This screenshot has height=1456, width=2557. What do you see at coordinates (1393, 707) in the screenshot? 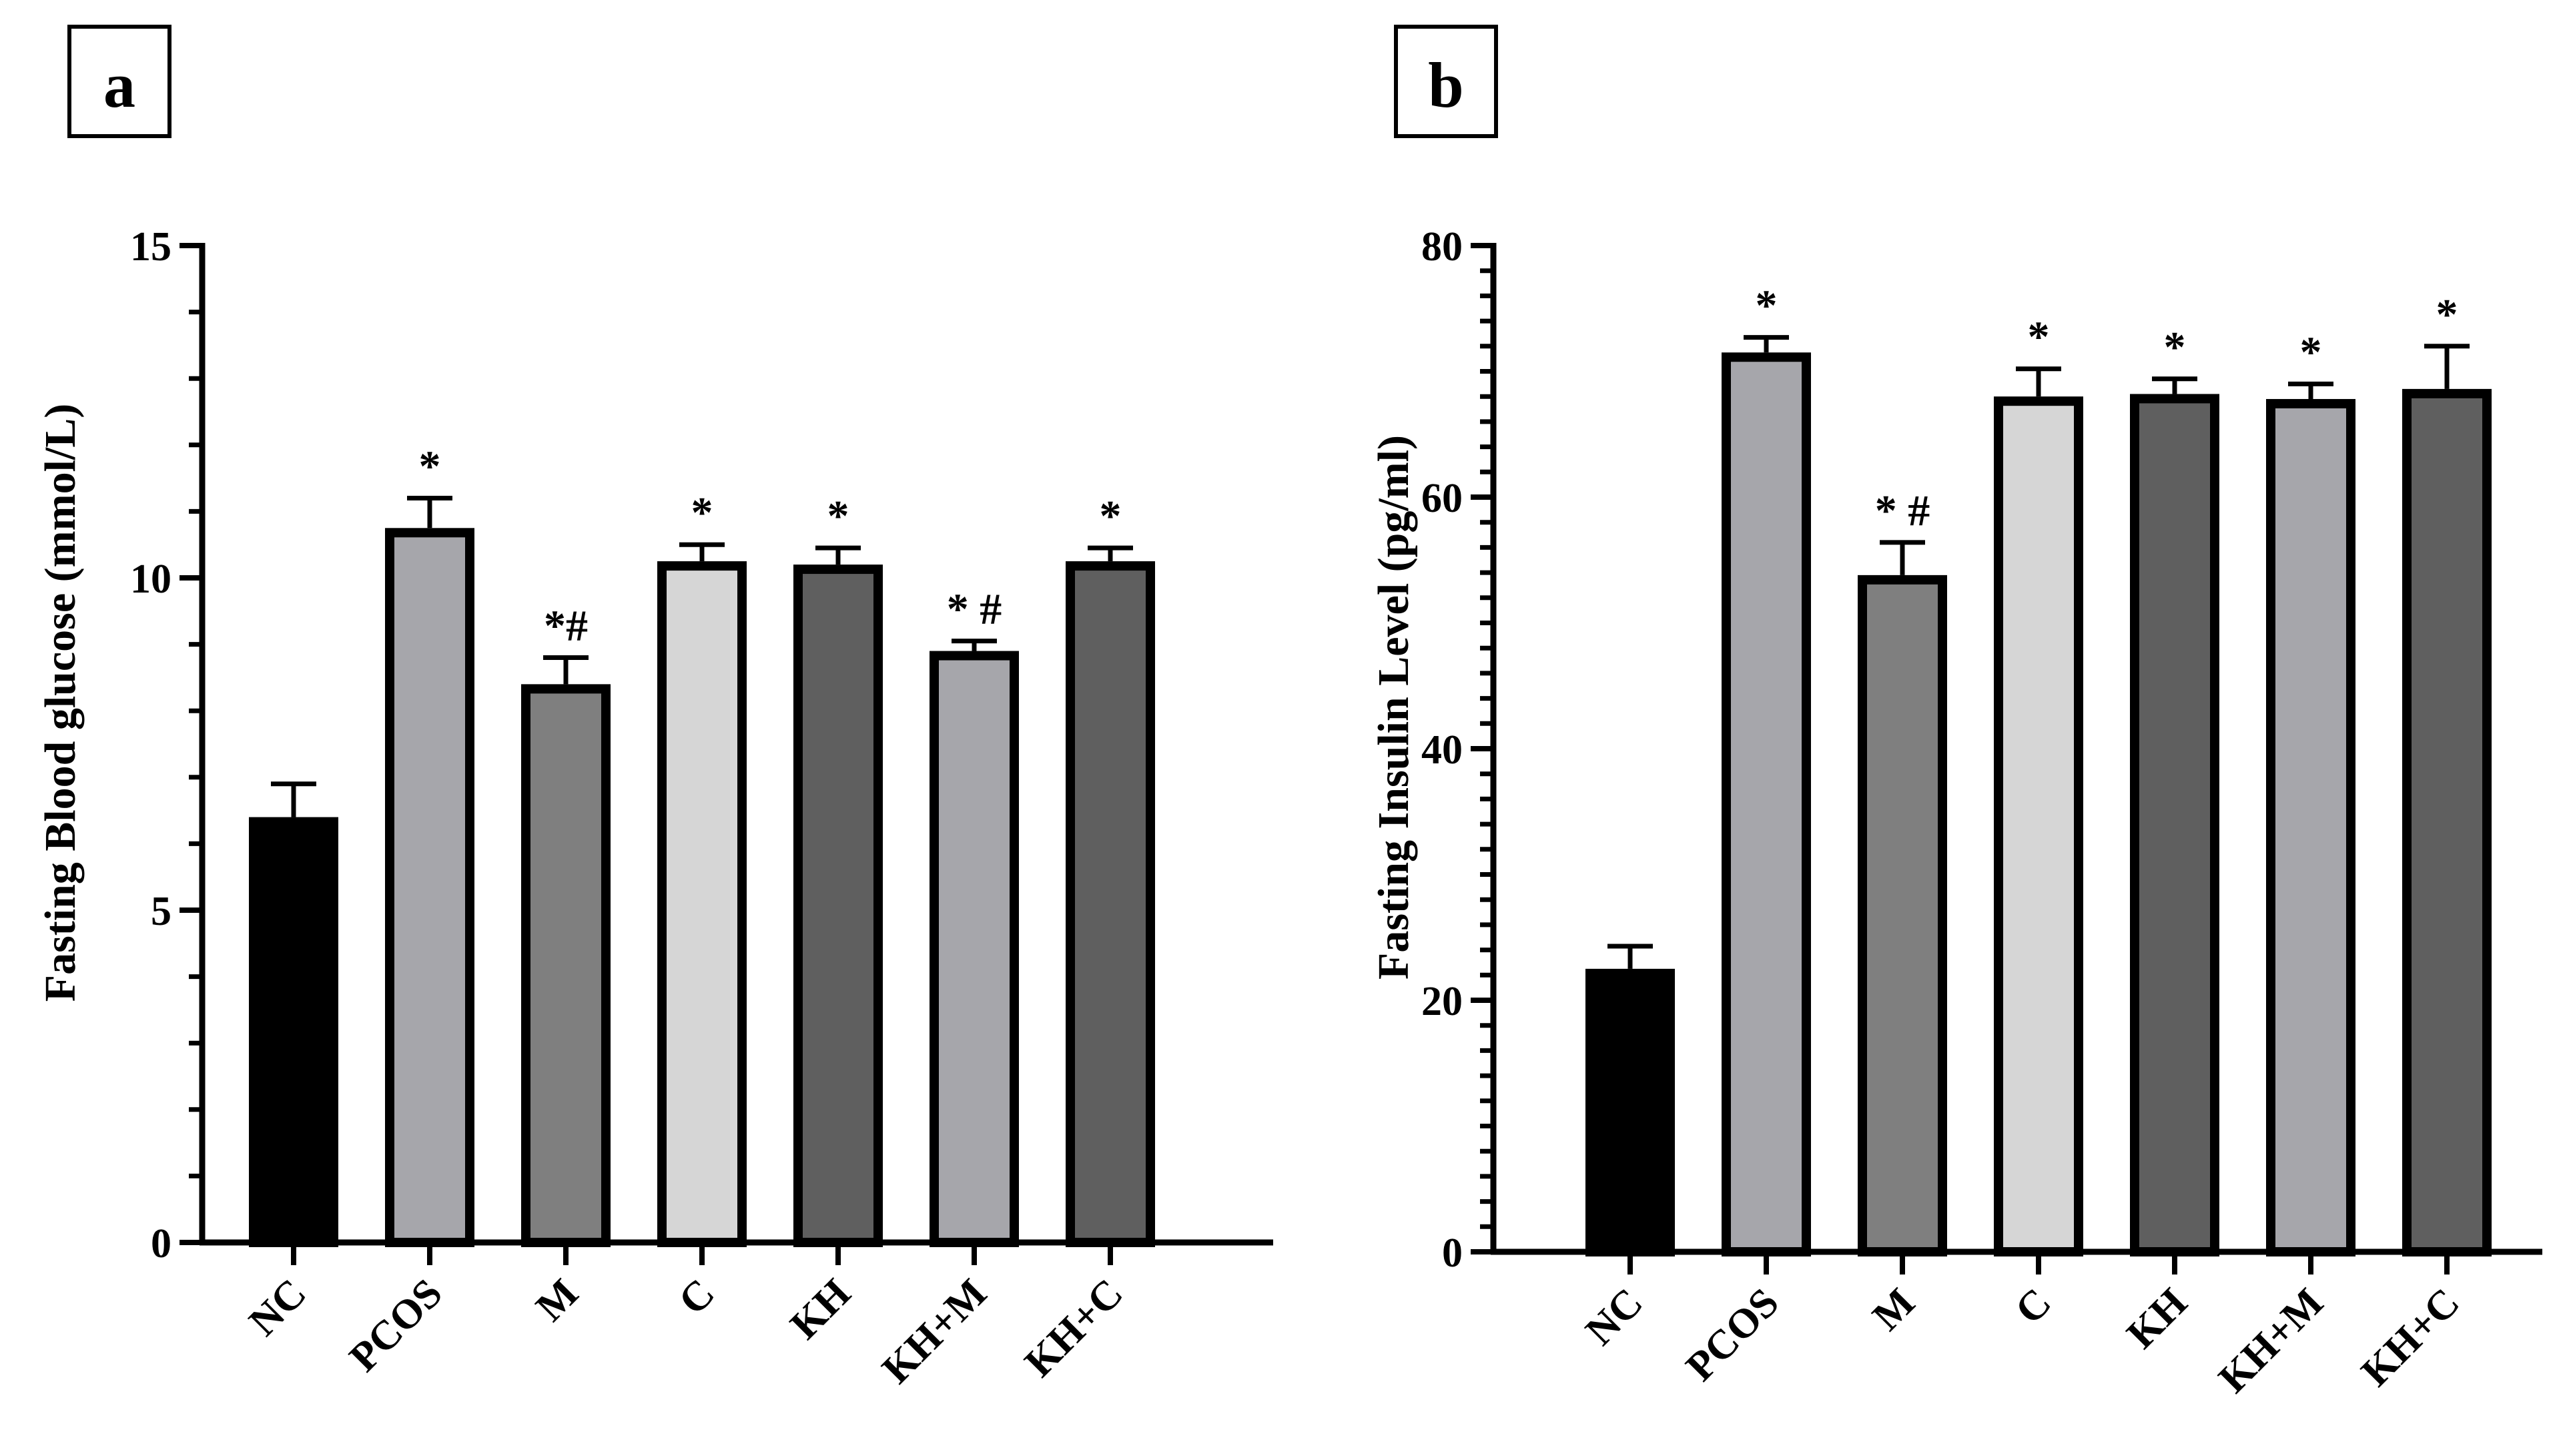
I see `panel-b-y-axis-label: Fasting Insulin Level (pg/ml)` at bounding box center [1393, 707].